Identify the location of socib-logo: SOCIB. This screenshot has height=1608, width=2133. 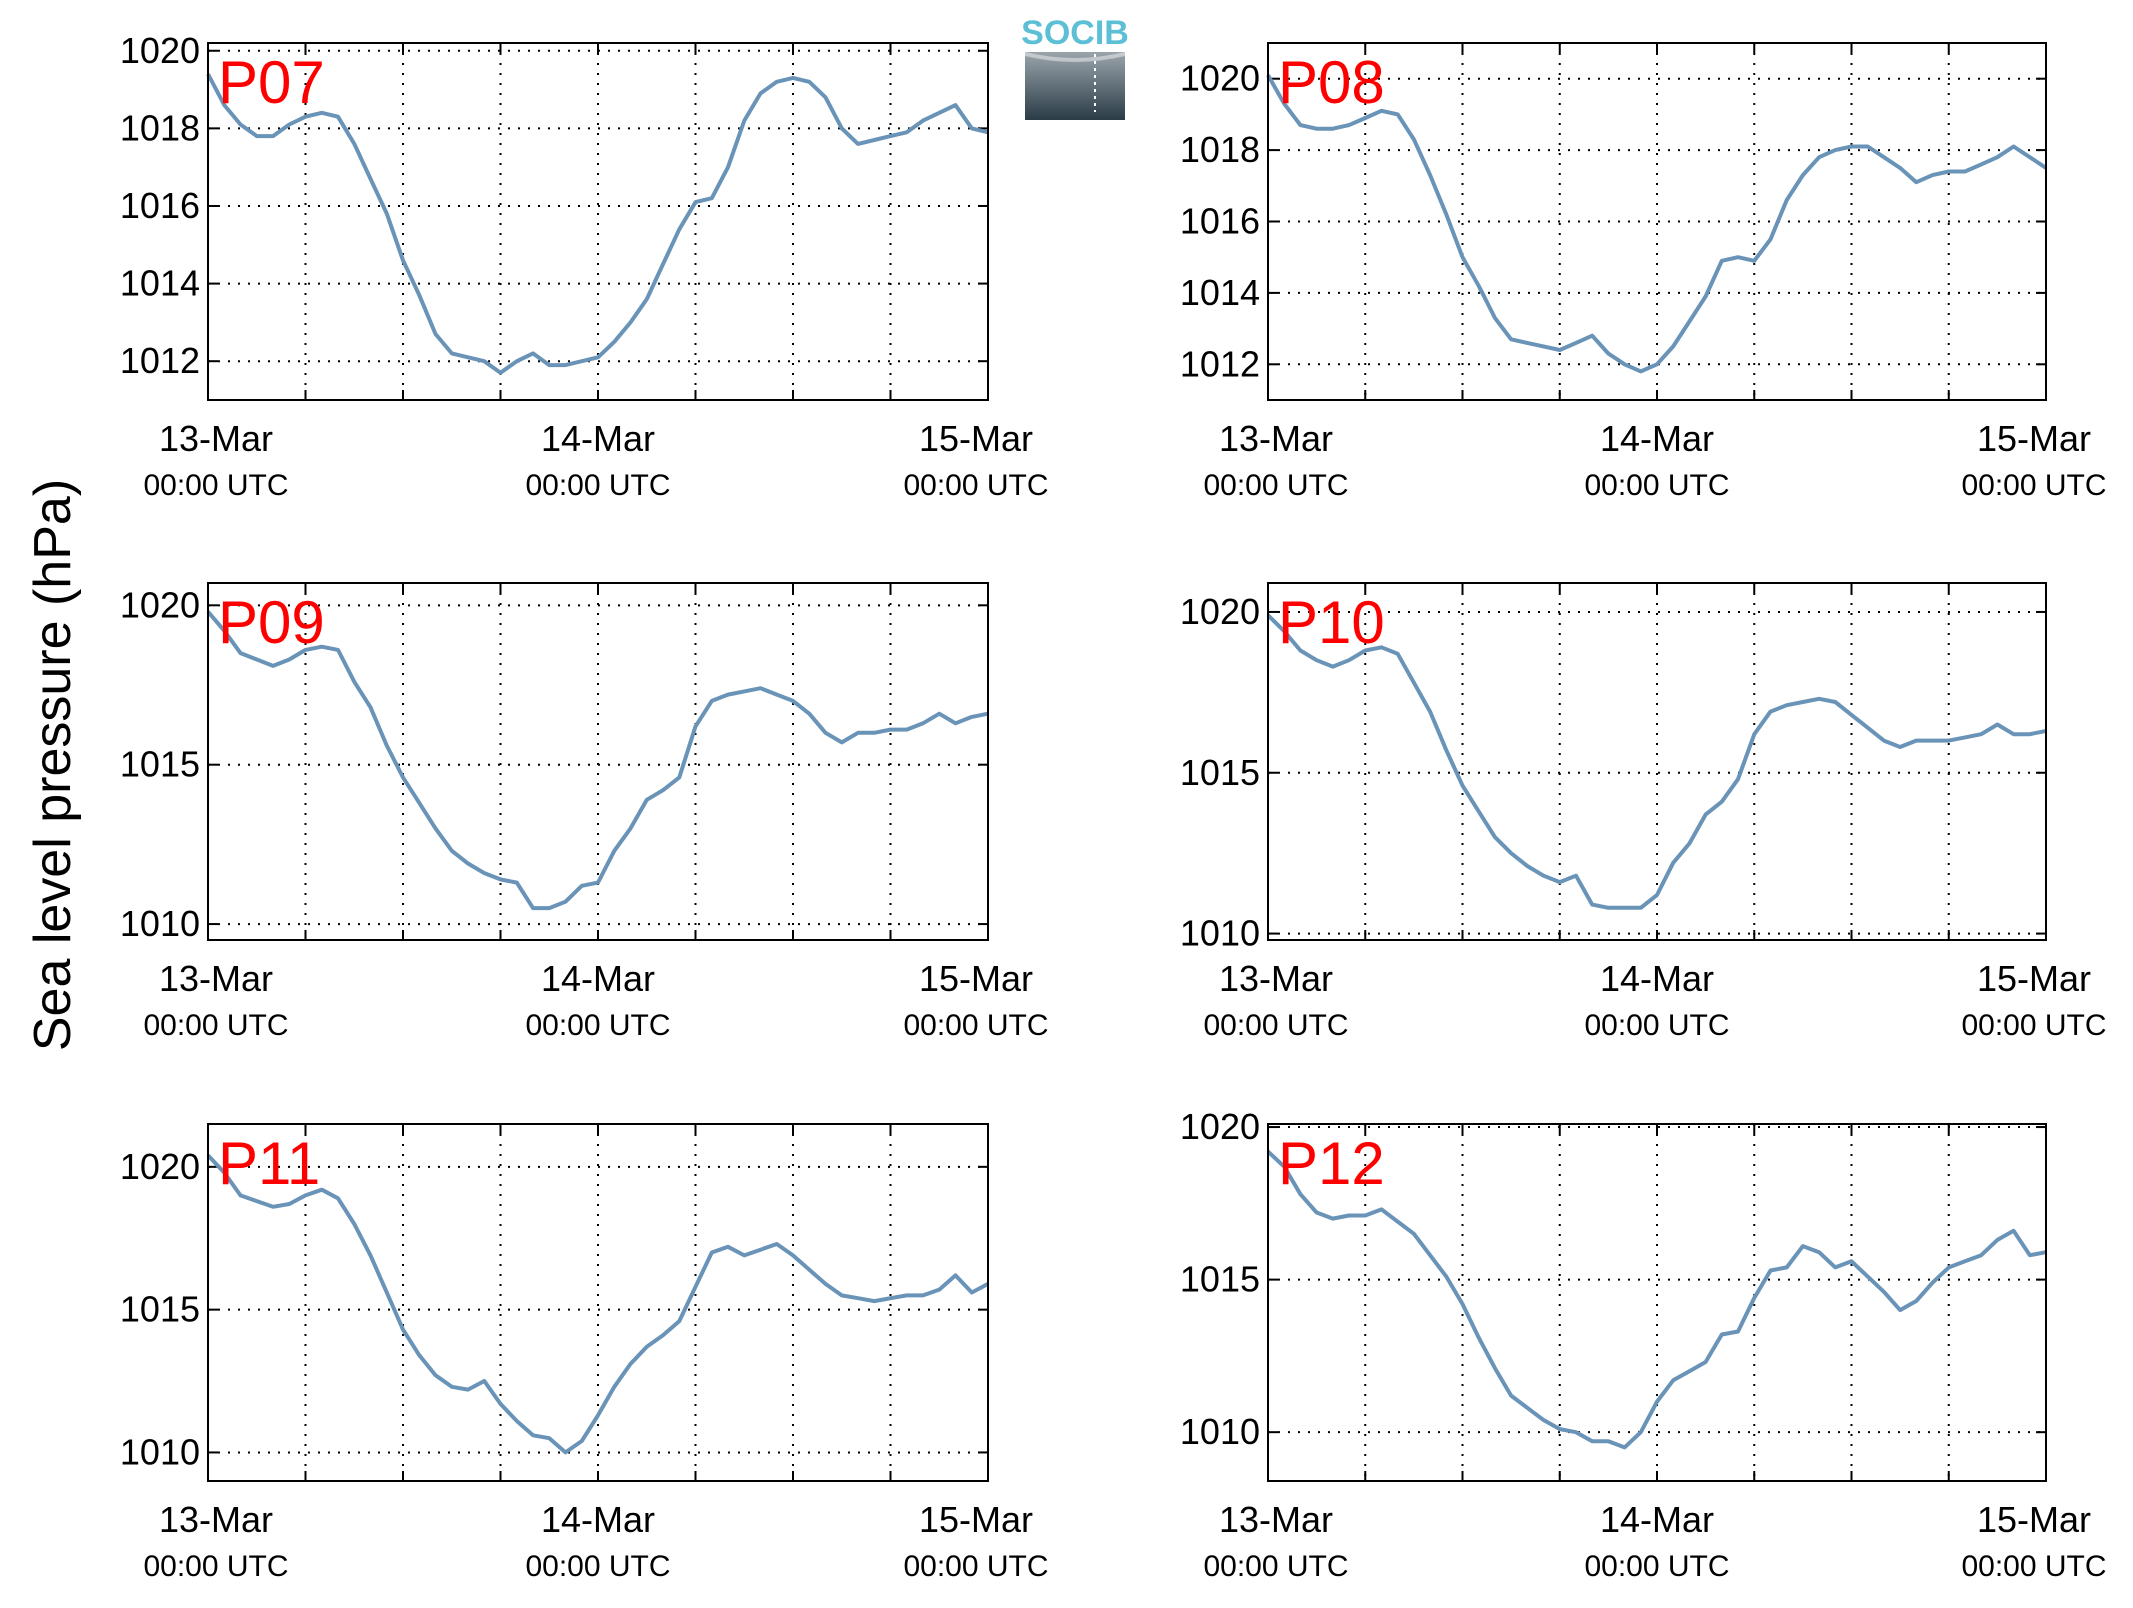
(1075, 67).